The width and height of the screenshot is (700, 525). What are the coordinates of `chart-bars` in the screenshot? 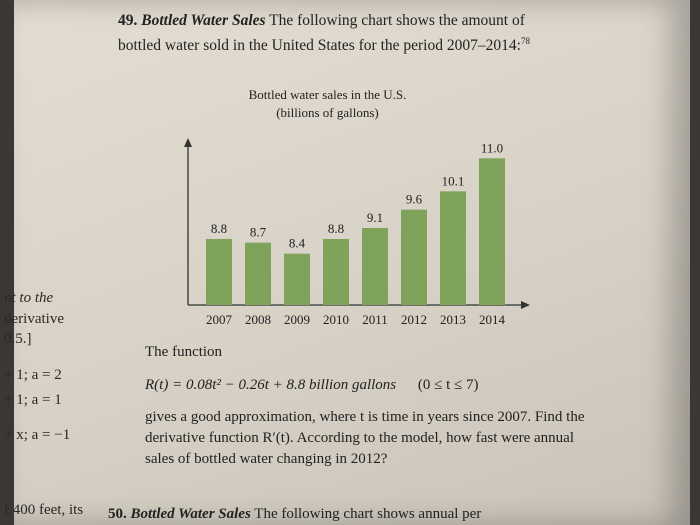 It's located at (355, 231).